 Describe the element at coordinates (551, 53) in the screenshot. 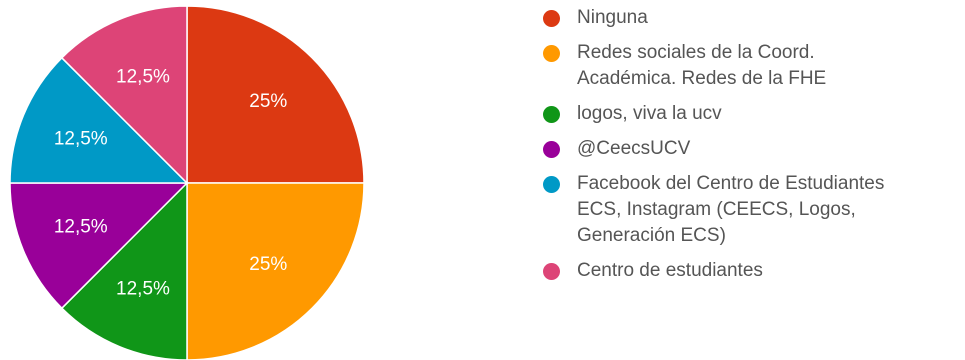

I see `legend-swatch-redes-sociales` at that location.